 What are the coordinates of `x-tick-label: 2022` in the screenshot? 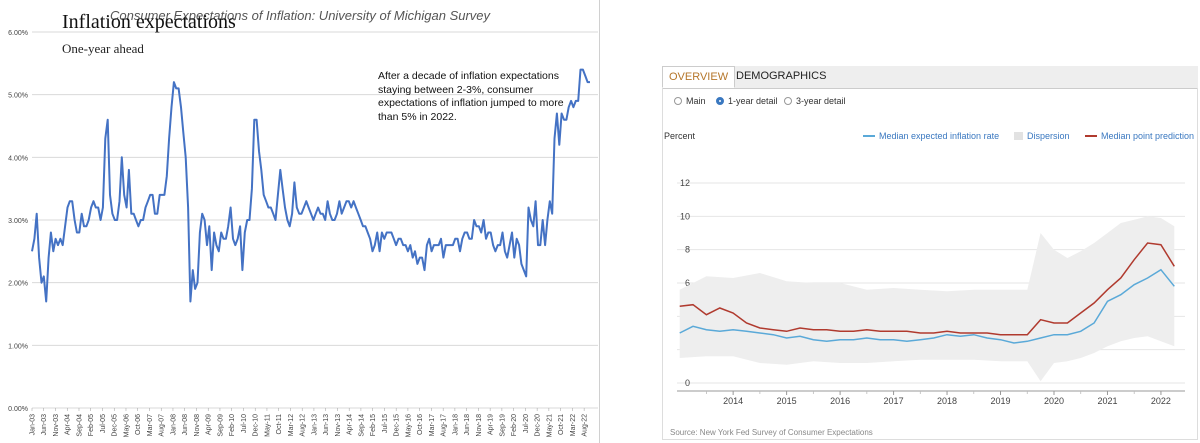 It's located at (1161, 401).